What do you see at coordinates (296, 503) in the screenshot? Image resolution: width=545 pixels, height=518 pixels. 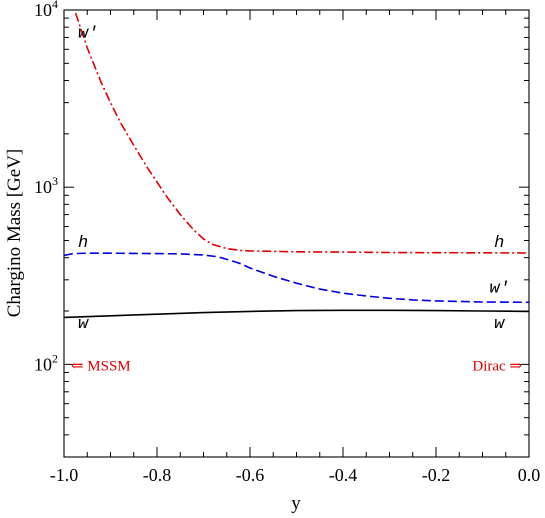 I see `x-axis-title: y` at bounding box center [296, 503].